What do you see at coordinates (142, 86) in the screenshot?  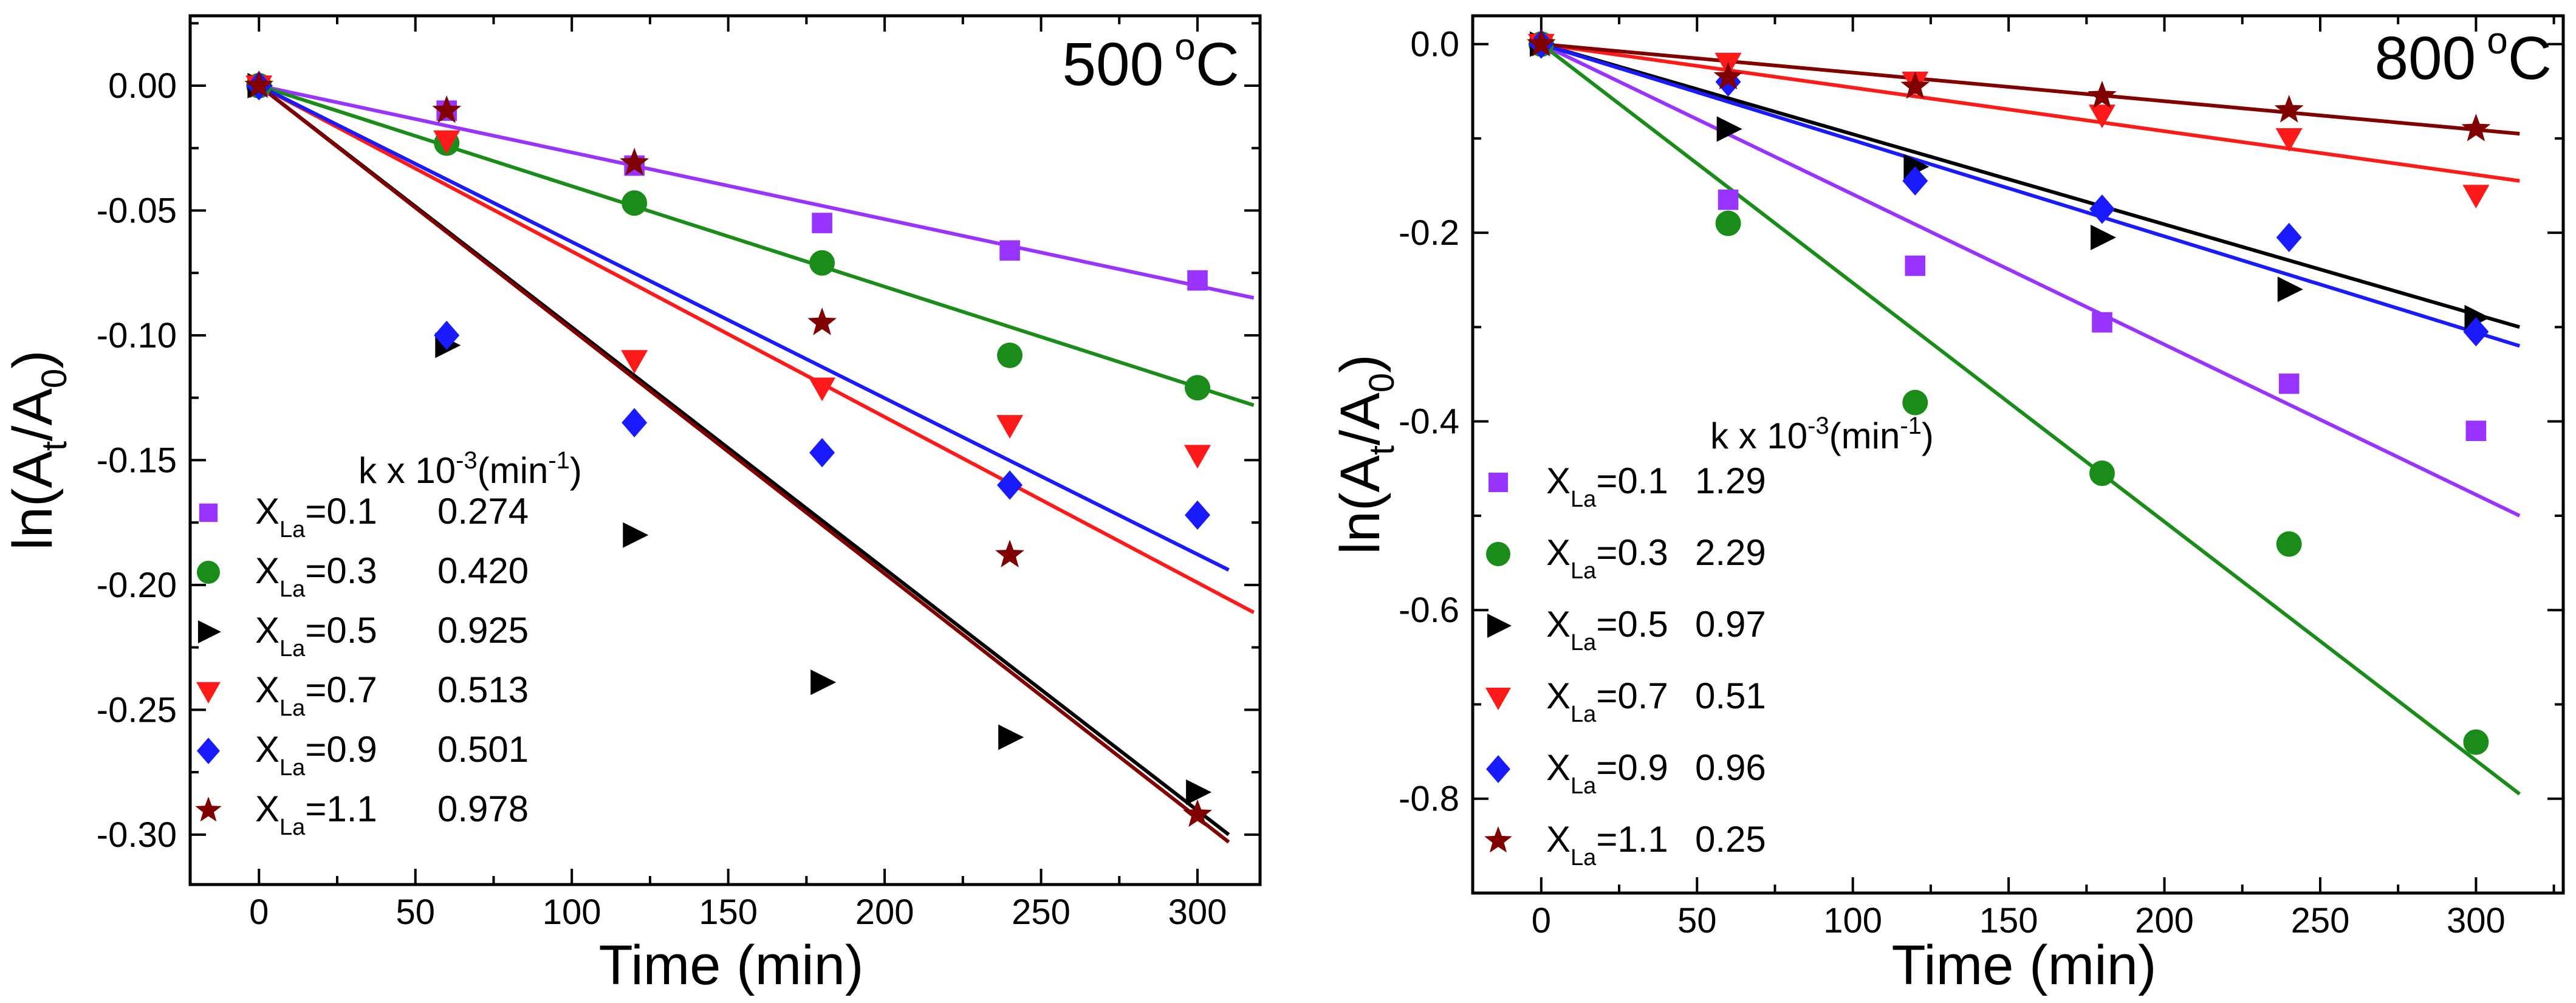 I see `y-tick-label: 0.00` at bounding box center [142, 86].